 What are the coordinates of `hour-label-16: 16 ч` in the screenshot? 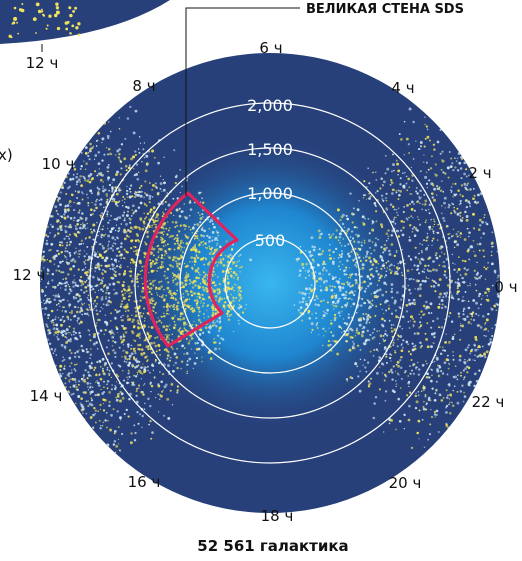 It's located at (144, 482).